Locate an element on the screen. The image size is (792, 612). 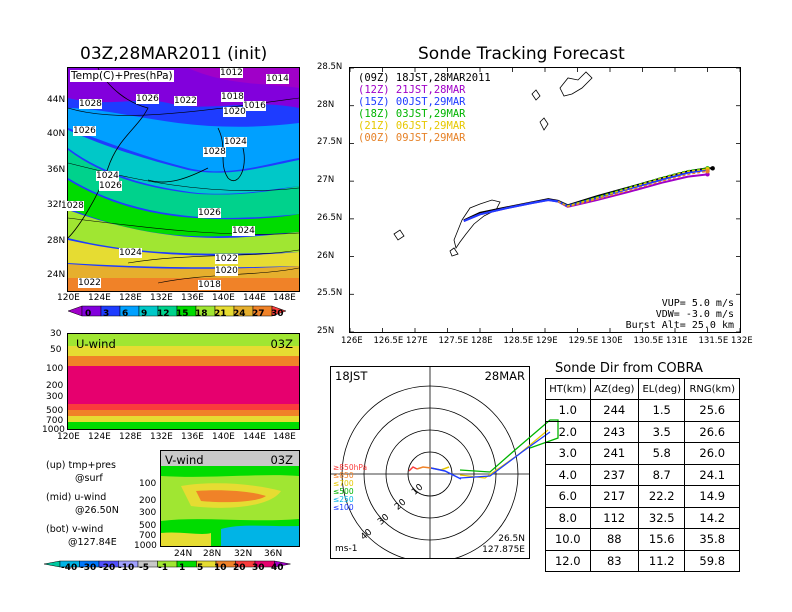
y-tick-label: 25.5N is located at coordinates (330, 293).